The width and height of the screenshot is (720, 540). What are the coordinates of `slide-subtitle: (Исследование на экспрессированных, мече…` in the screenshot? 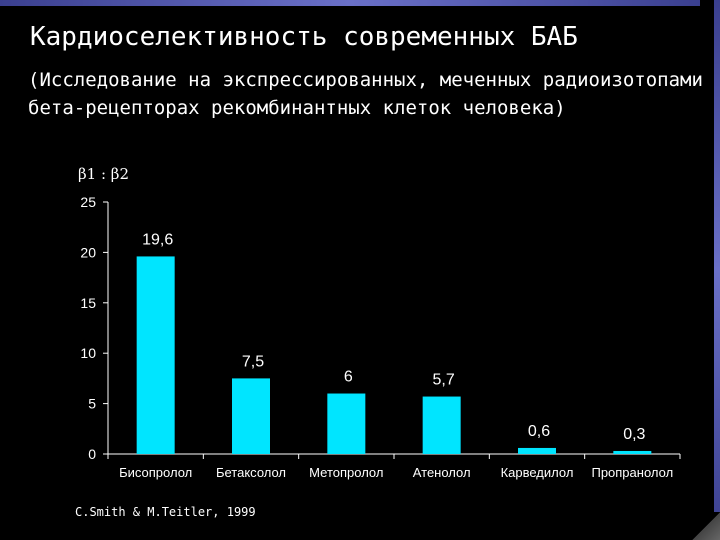 It's located at (365, 94).